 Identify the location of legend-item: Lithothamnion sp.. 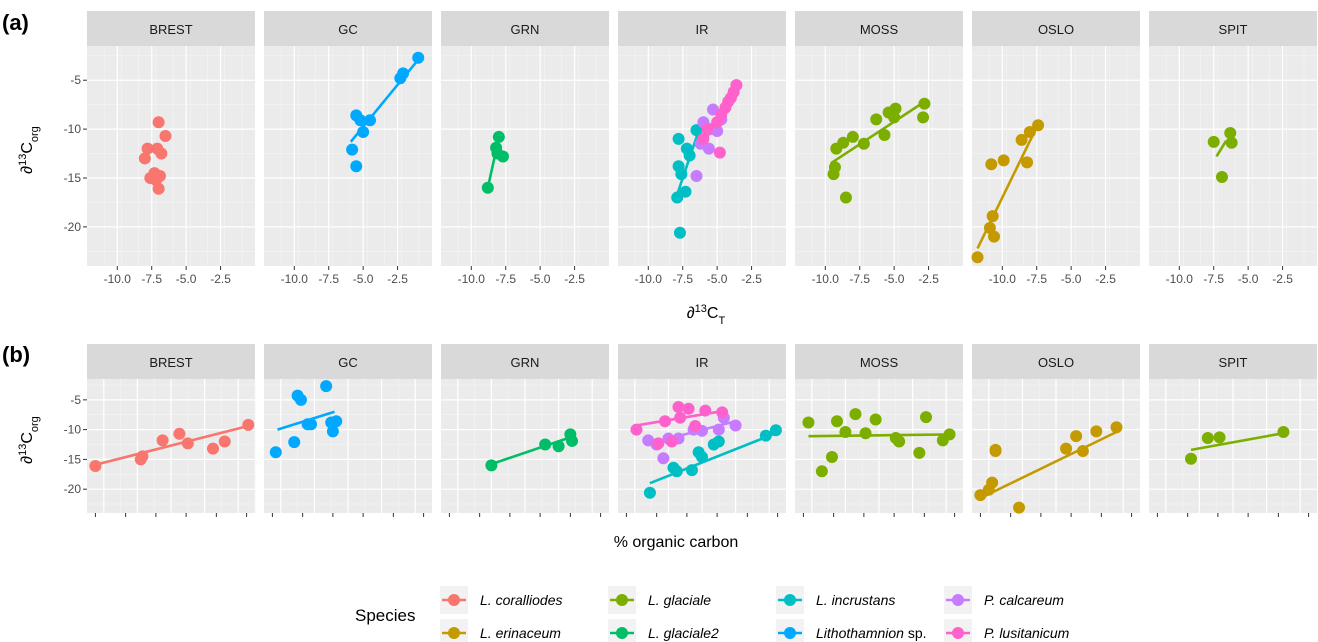
(851, 630).